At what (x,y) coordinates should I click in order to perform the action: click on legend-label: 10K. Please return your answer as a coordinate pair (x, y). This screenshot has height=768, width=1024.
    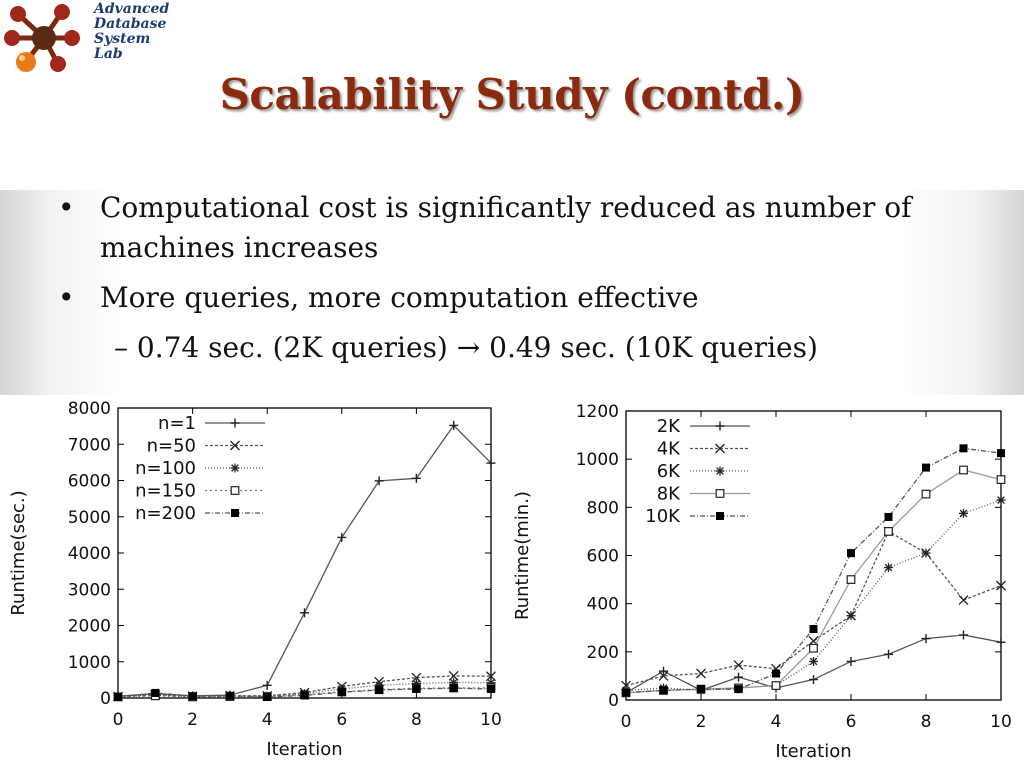
    Looking at the image, I should click on (663, 516).